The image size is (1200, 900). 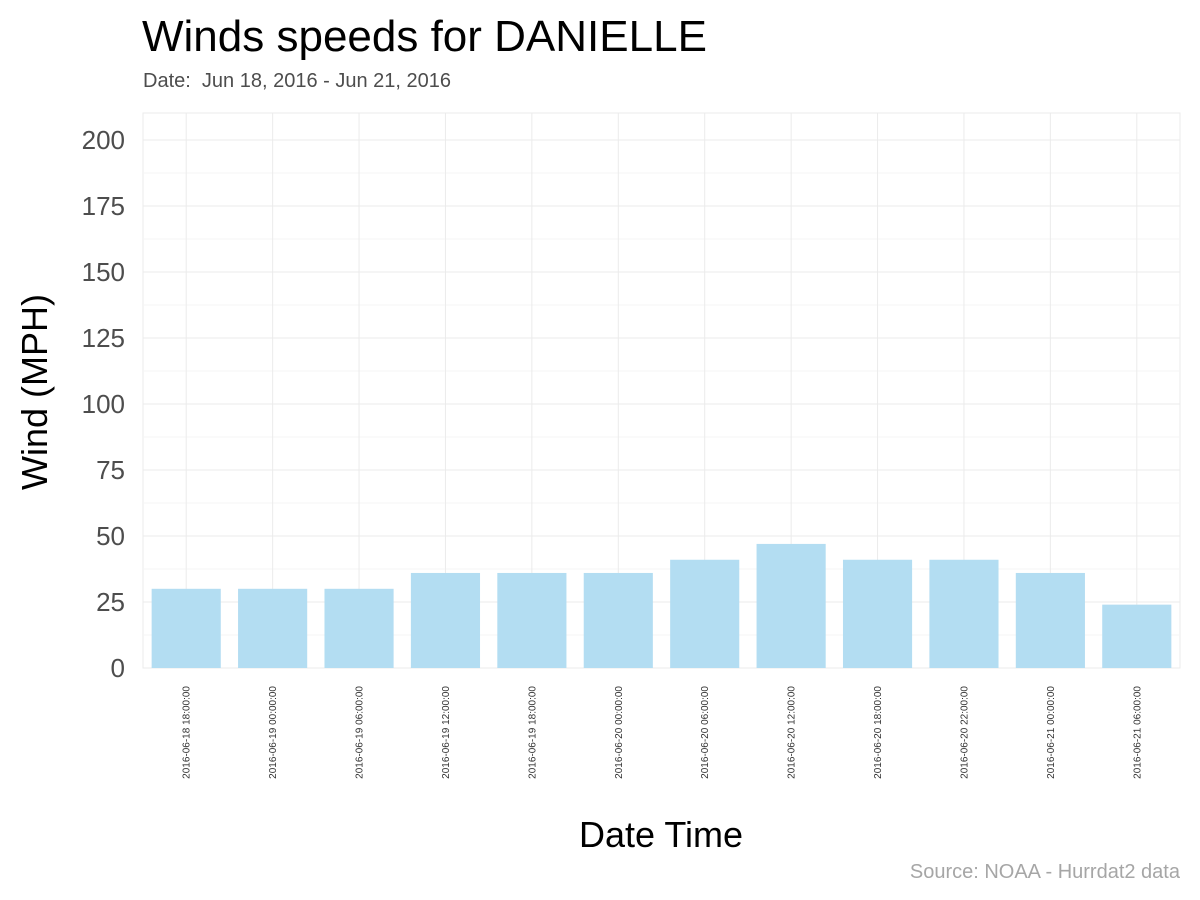 I want to click on x-tick-label: 2016-06-19 12:00:00, so click(x=446, y=732).